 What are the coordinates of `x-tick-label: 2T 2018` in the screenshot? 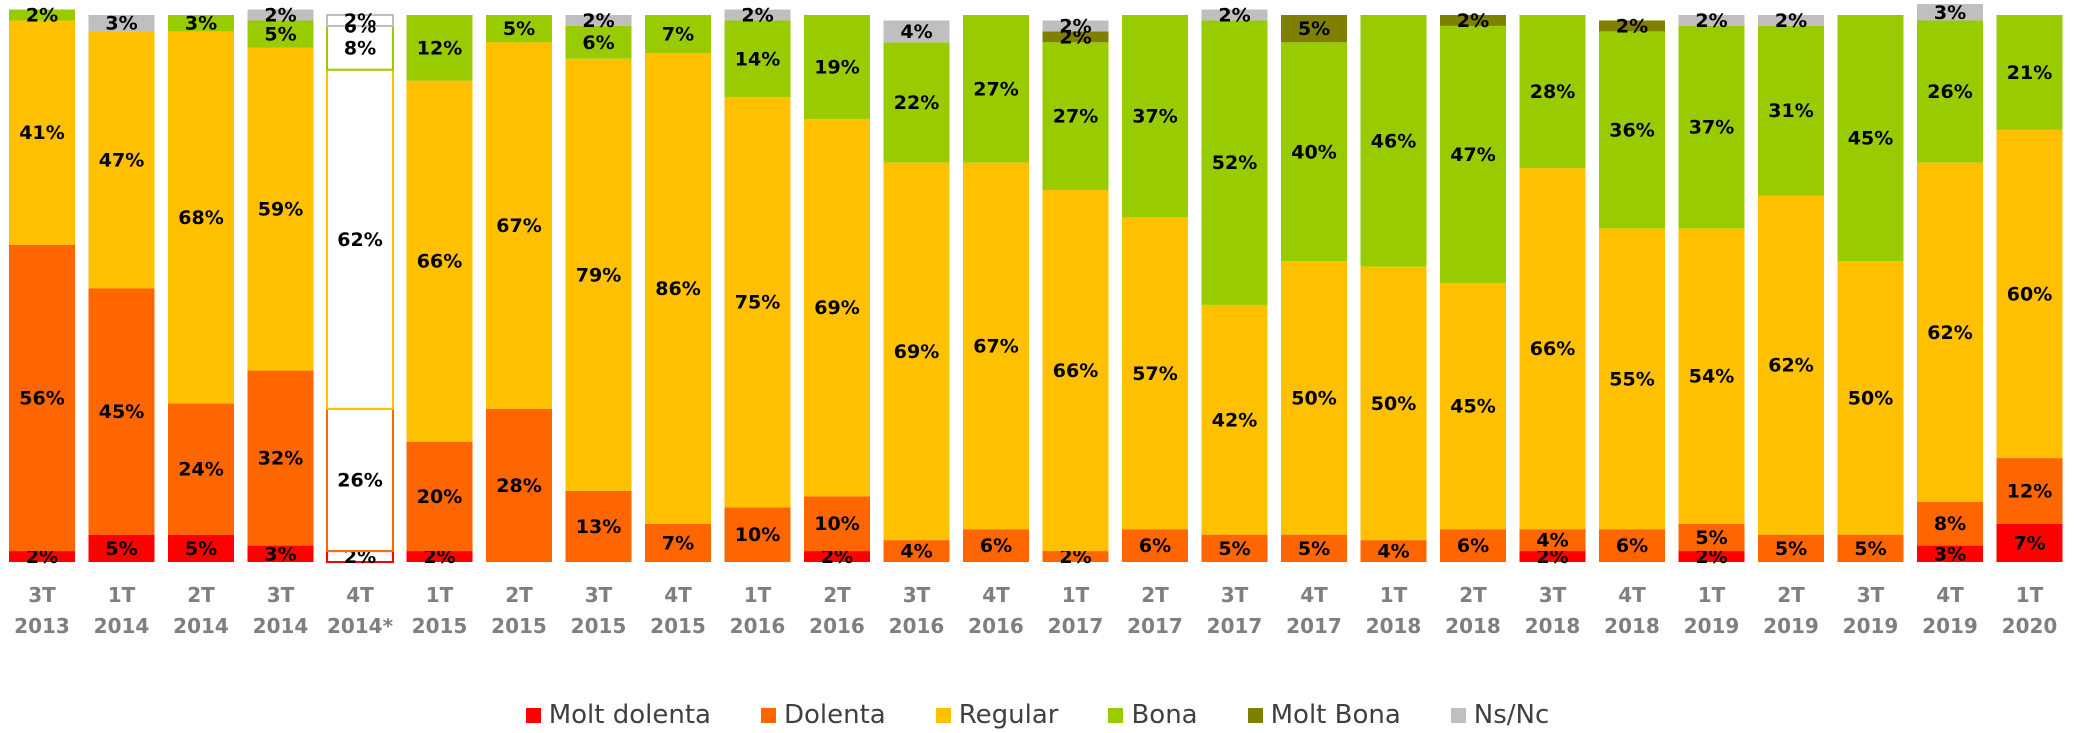 It's located at (1473, 610).